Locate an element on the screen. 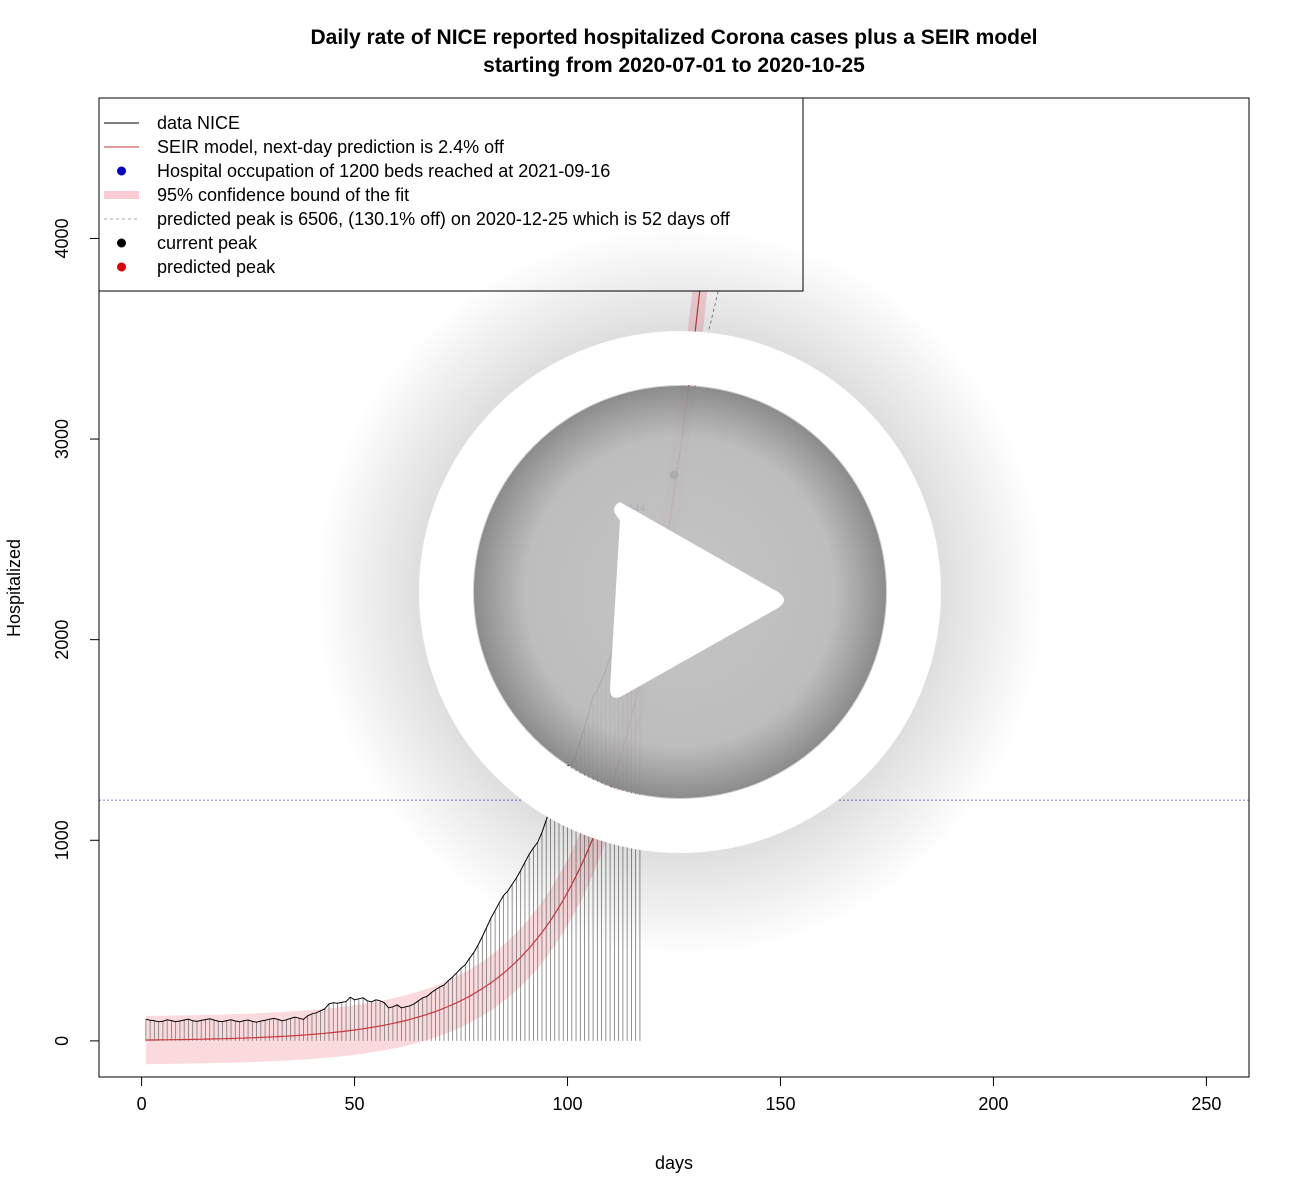  x-tick-label: 50 is located at coordinates (355, 1104).